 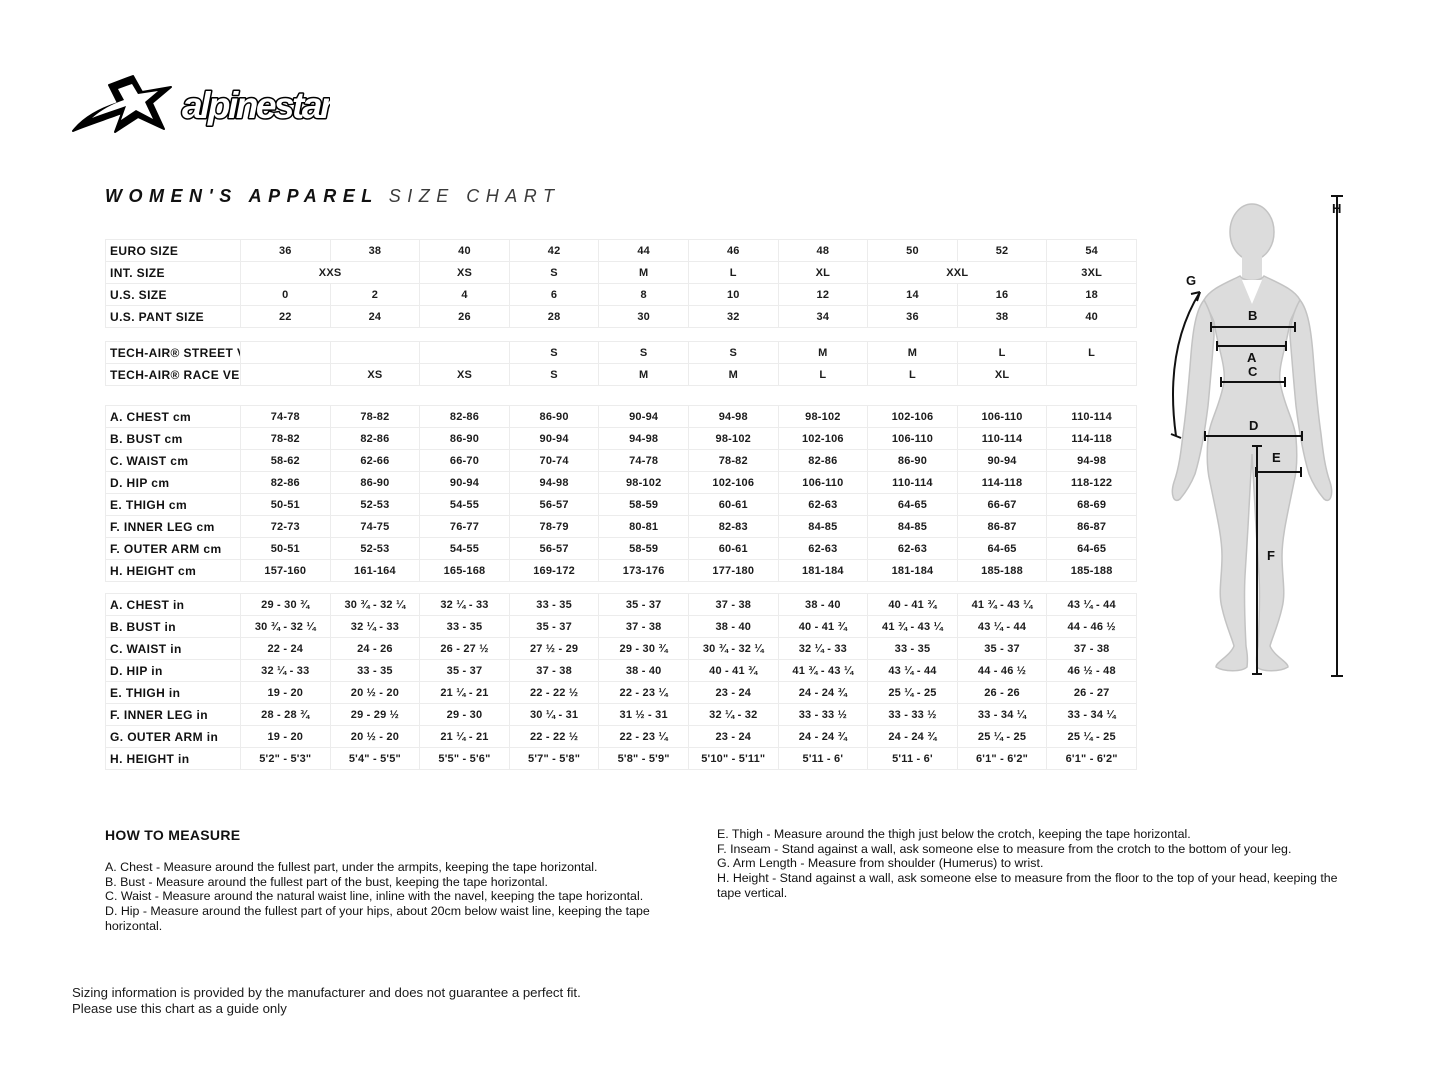 I want to click on disclaimer-line2: Please use this chart as a guide only, so click(x=179, y=1008).